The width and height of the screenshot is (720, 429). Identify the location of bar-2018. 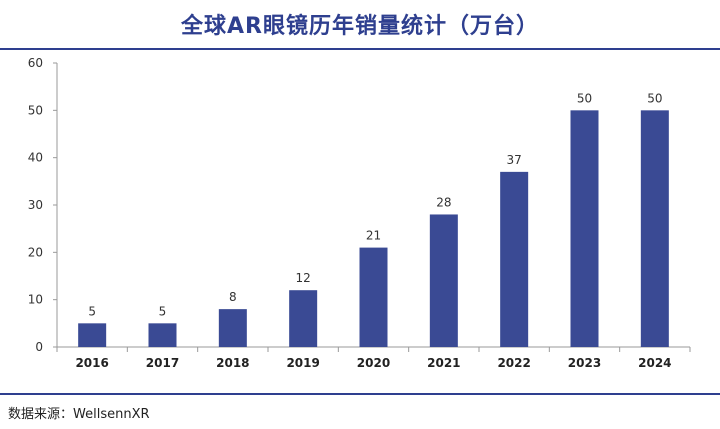
(232, 328).